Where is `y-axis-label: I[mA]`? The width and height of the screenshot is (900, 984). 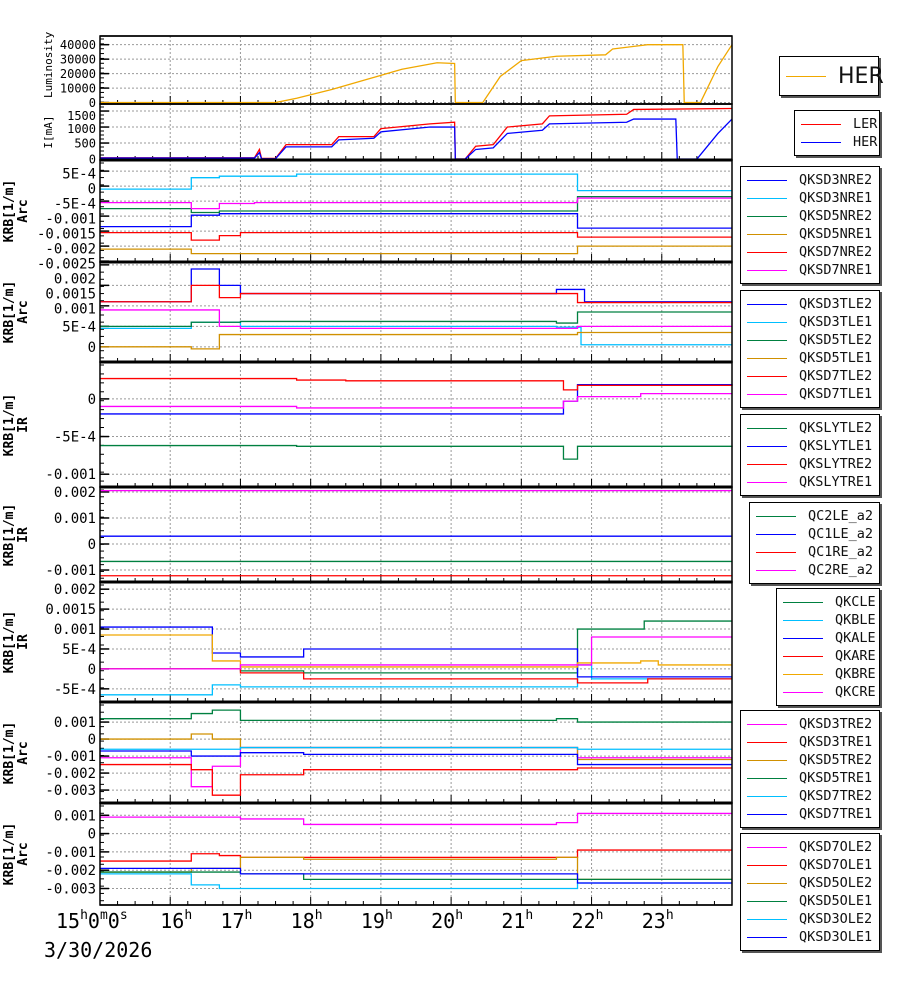
y-axis-label: I[mA] is located at coordinates (48, 132).